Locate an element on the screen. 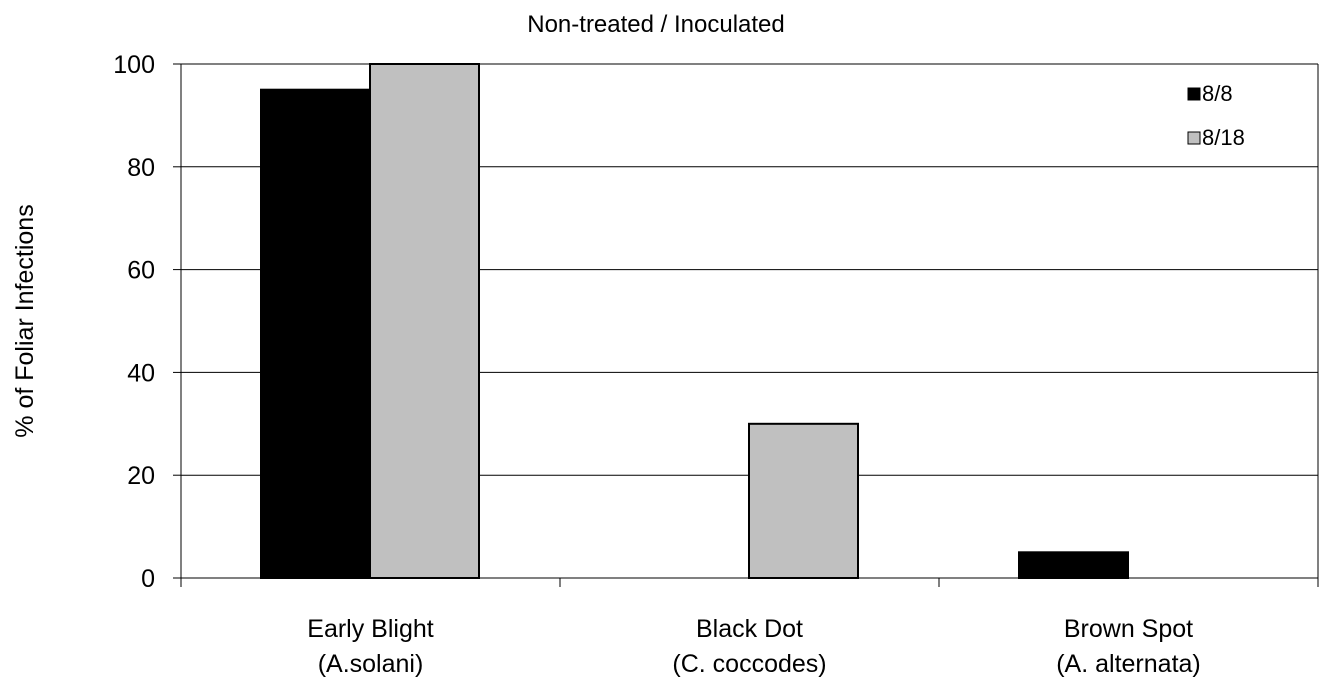 The image size is (1325, 680). y-tick-label-40: 40 is located at coordinates (141, 373).